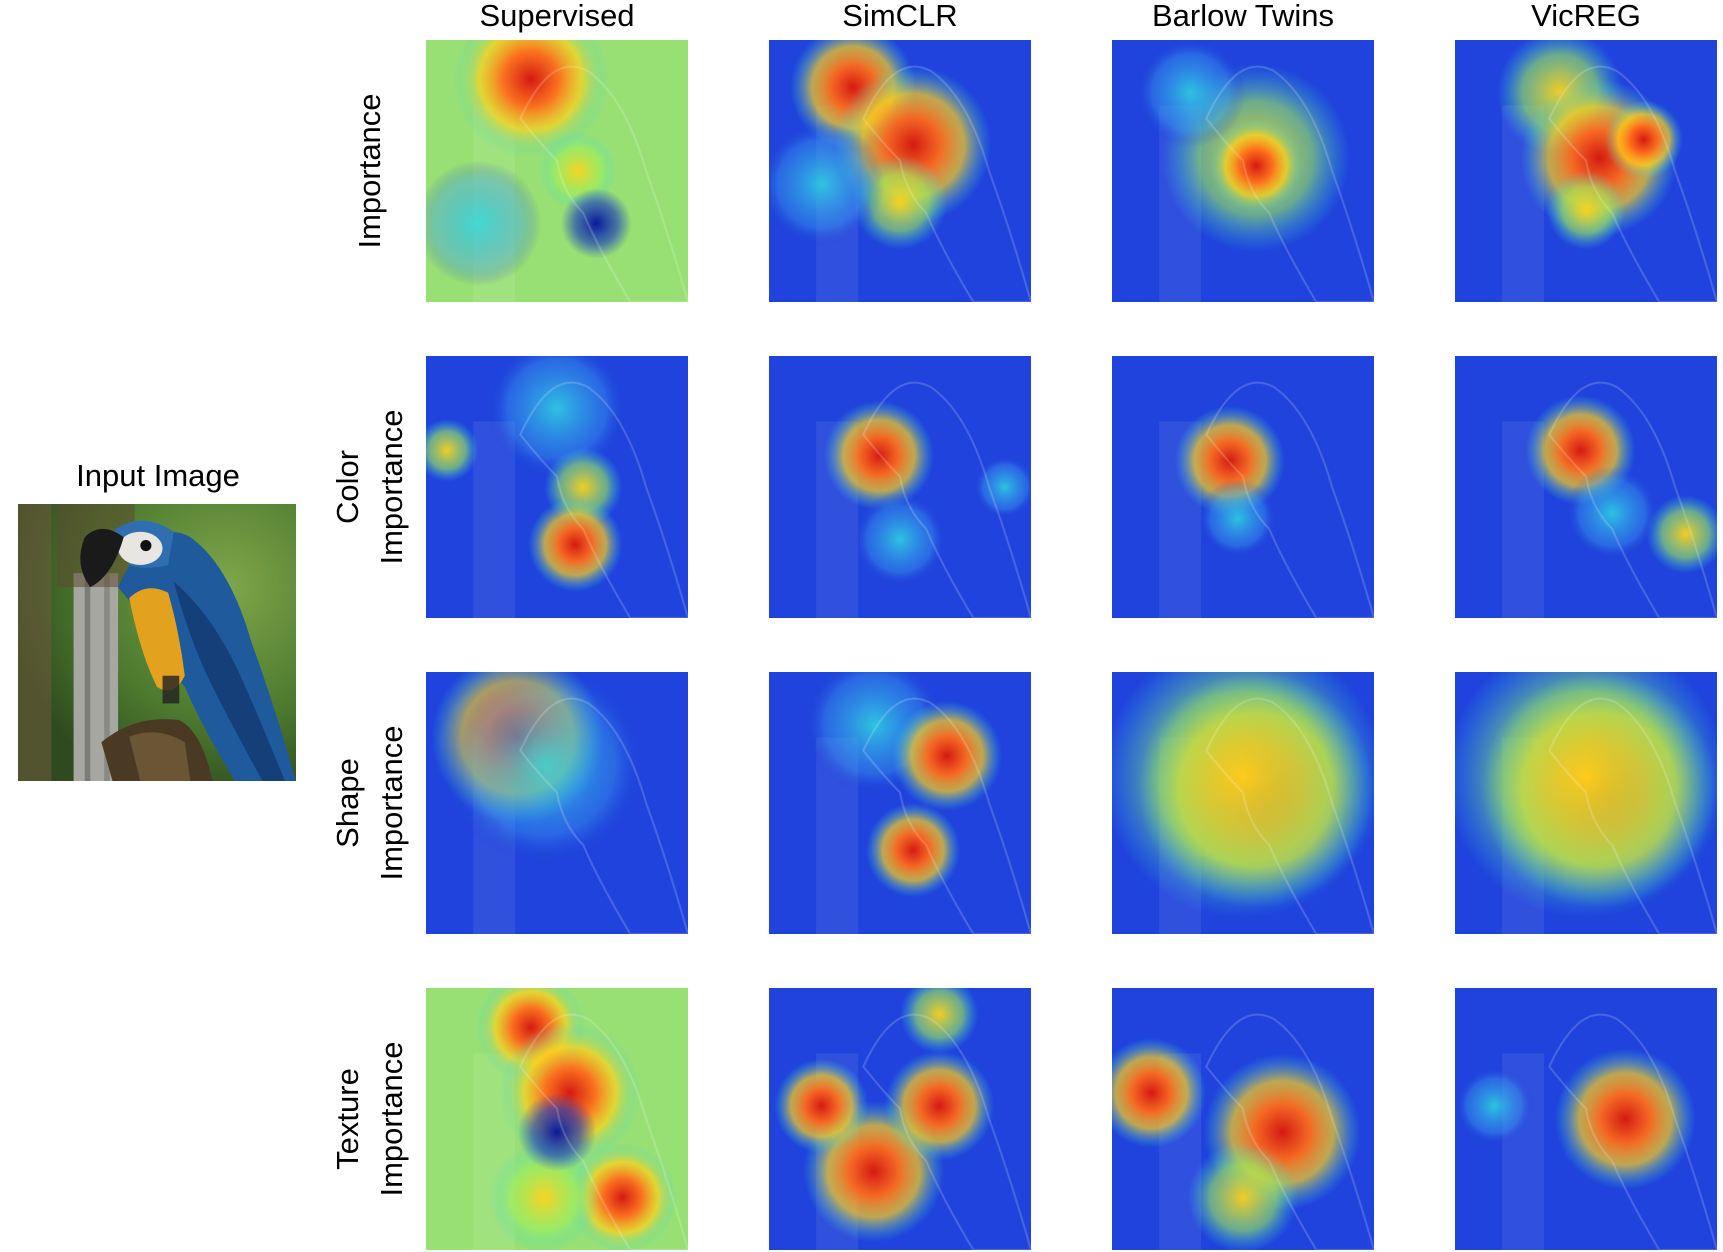 Image resolution: width=1723 pixels, height=1252 pixels. I want to click on row-label-line1: Importance, so click(369, 171).